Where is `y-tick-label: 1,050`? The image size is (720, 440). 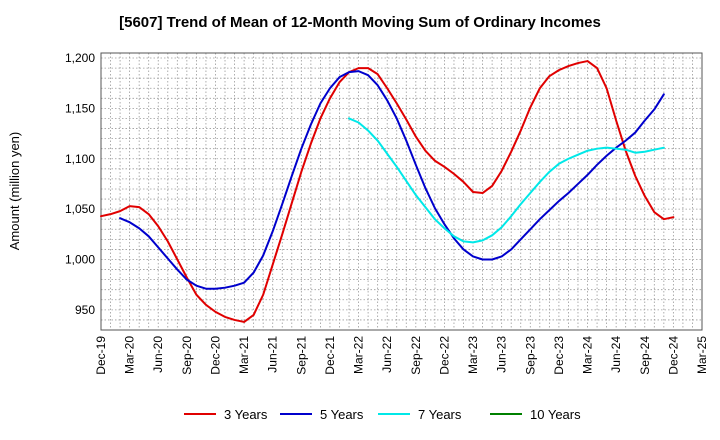 y-tick-label: 1,050 is located at coordinates (80, 209).